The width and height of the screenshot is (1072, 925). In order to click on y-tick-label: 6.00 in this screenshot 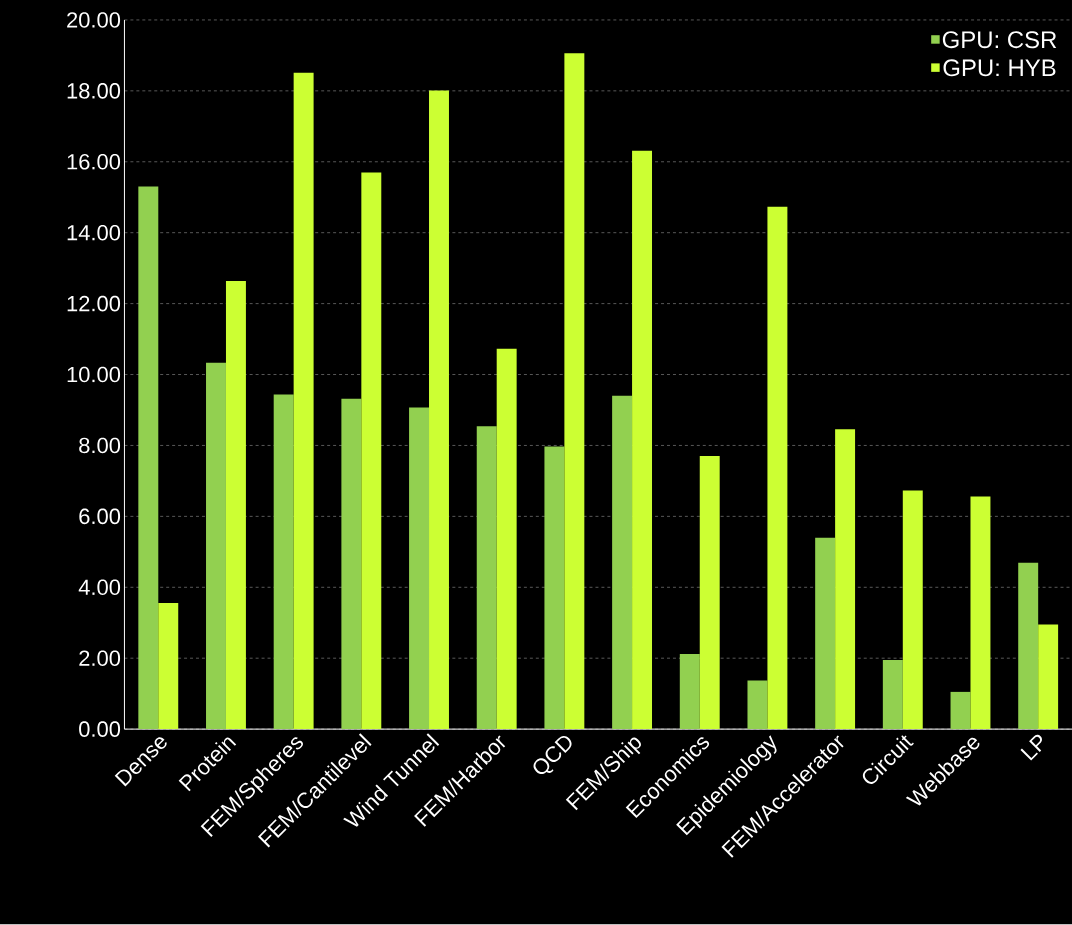, I will do `click(100, 516)`.